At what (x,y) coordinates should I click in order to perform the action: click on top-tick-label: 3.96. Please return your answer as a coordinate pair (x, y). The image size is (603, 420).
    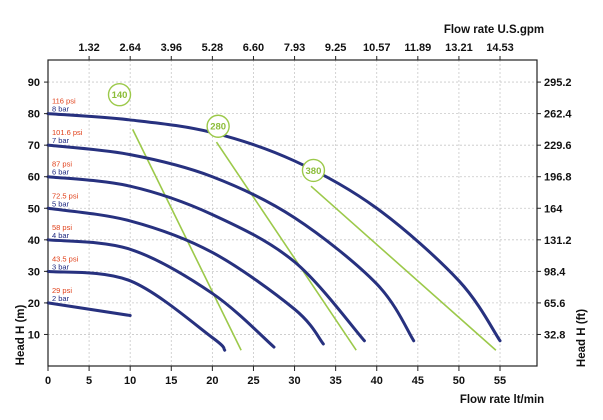
    Looking at the image, I should click on (171, 48).